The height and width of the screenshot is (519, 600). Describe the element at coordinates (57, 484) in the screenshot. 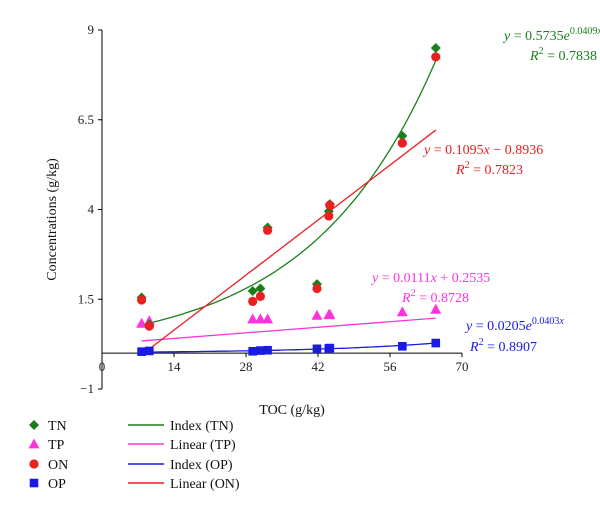

I see `legend-label: OP` at that location.